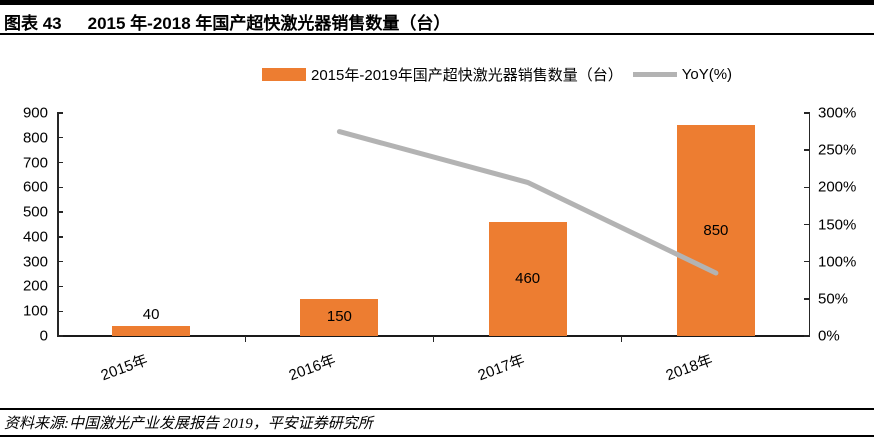  I want to click on y-axis-label-left: 500, so click(35, 212).